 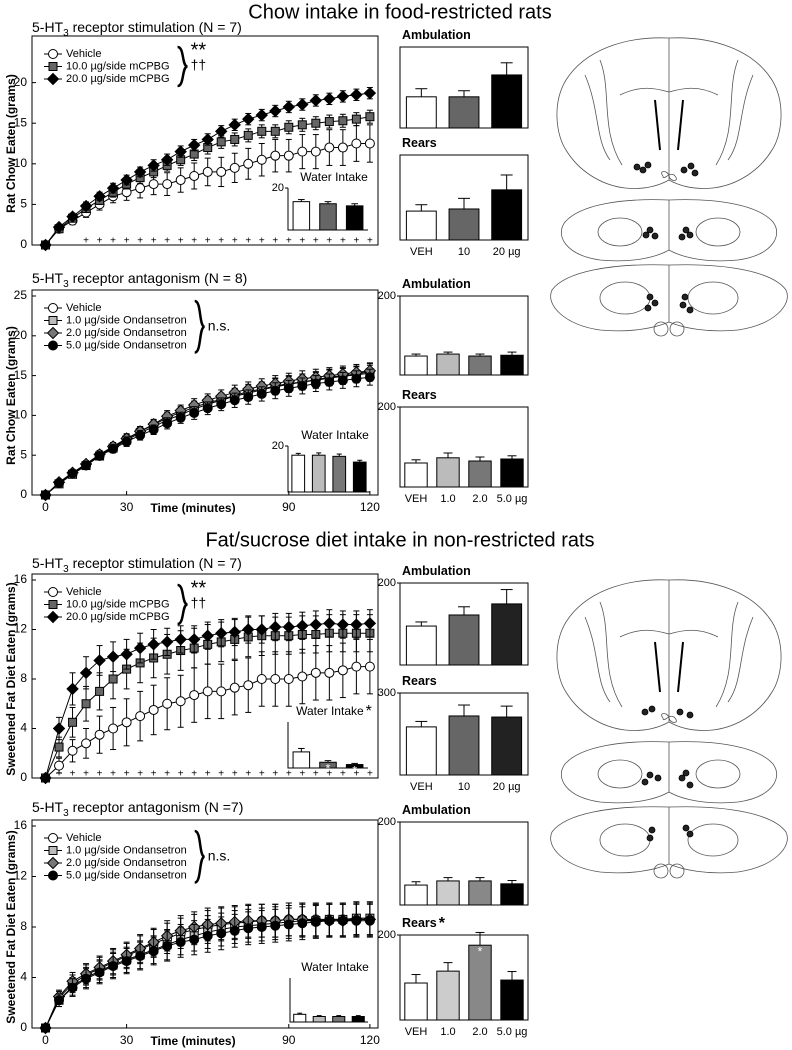 I want to click on y-axis-label: Sweetened Fat Diet Eaten (grams), so click(x=11, y=678).